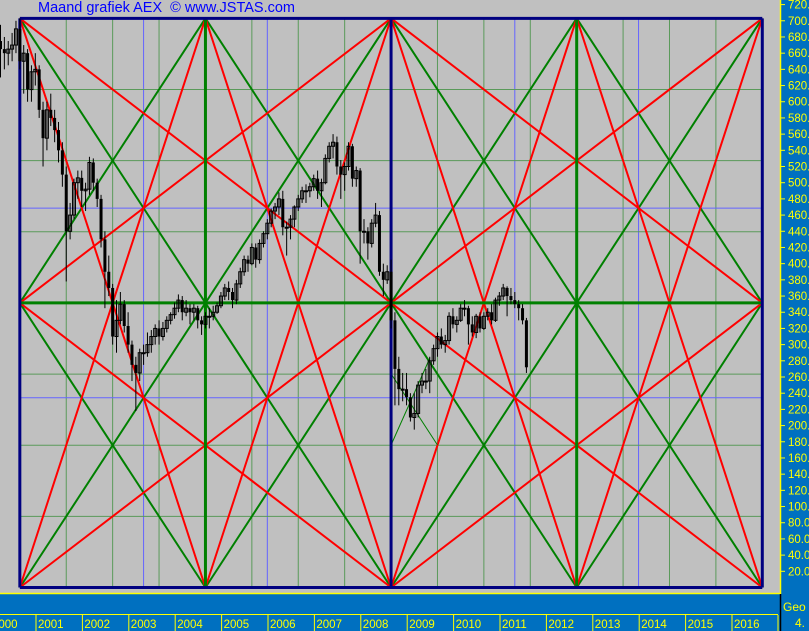 The image size is (809, 631). What do you see at coordinates (561, 625) in the screenshot?
I see `x-axis-year-label: 2012` at bounding box center [561, 625].